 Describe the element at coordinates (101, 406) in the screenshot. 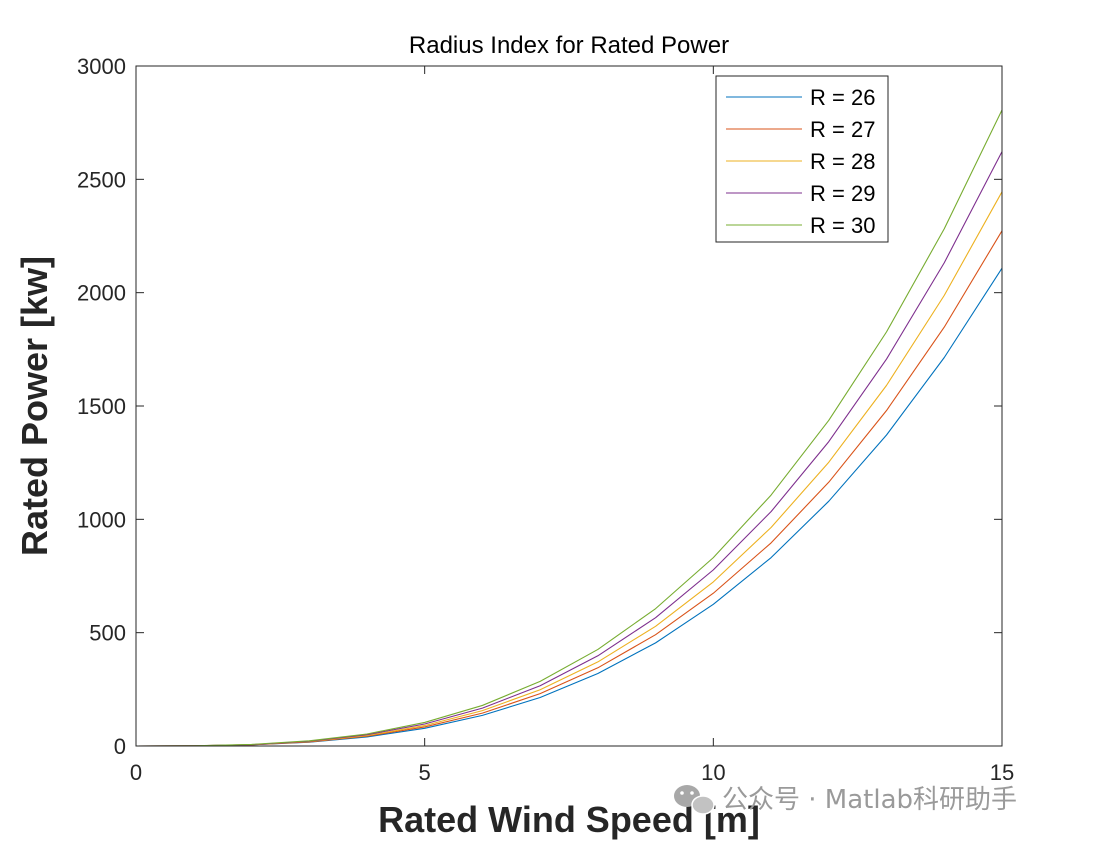

I see `y-tick-label: 1500` at that location.